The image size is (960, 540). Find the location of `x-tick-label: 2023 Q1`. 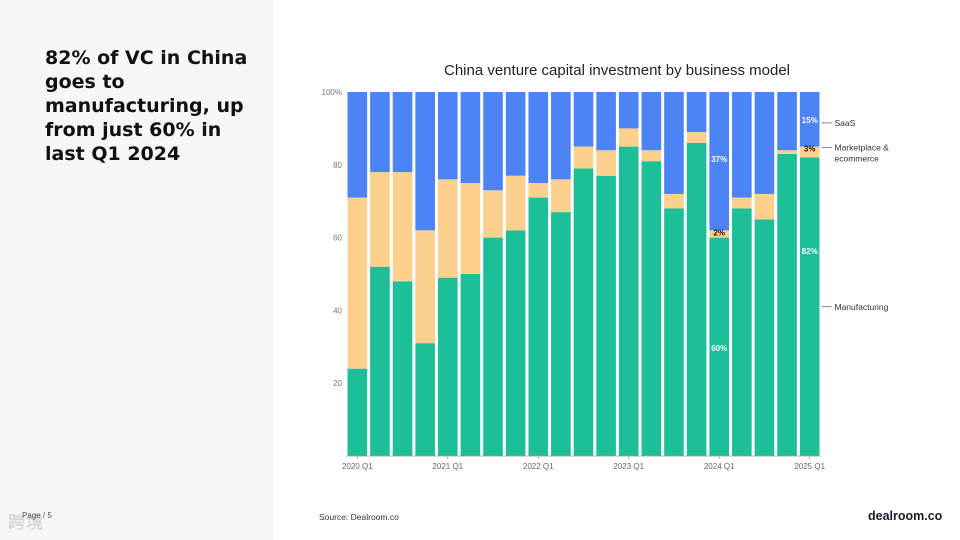

x-tick-label: 2023 Q1 is located at coordinates (628, 466).